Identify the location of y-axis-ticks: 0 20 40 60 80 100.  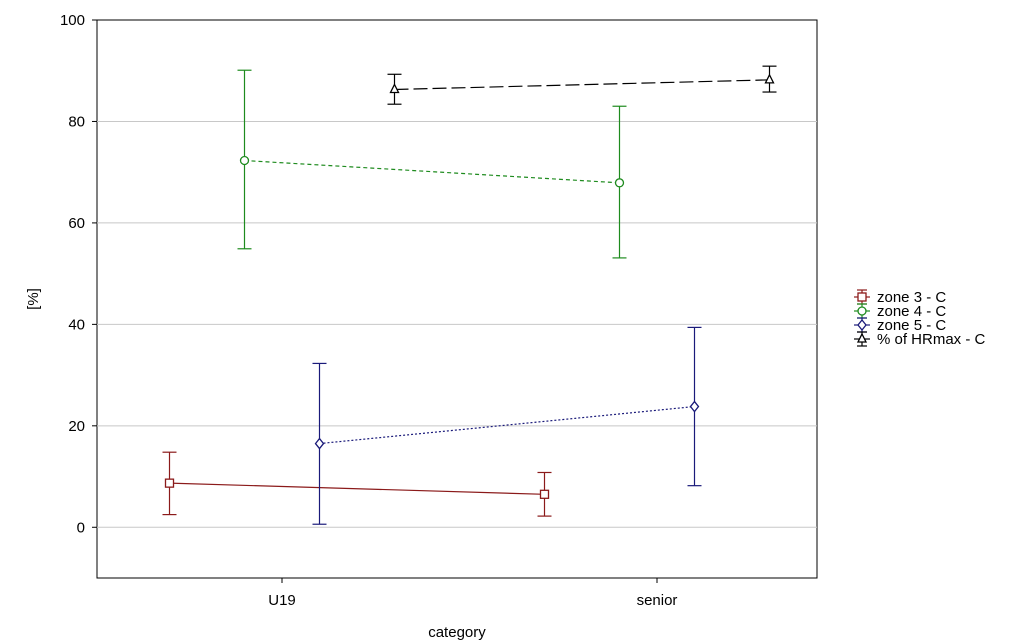
(78, 274).